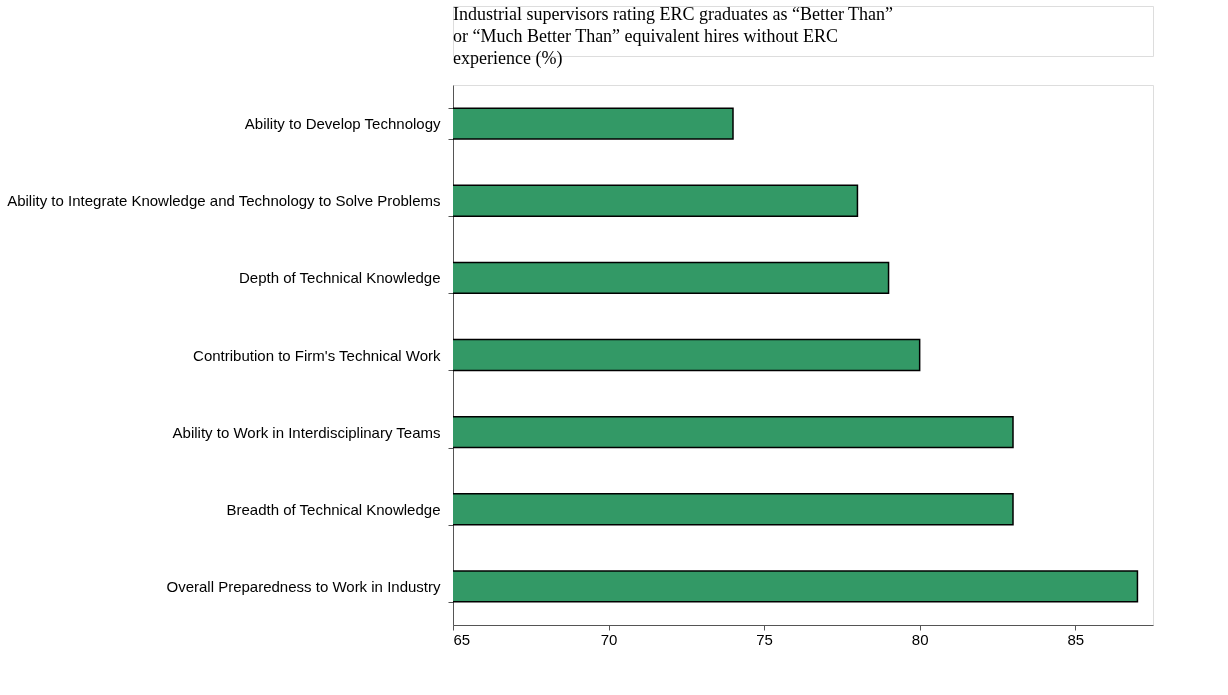 The width and height of the screenshot is (1228, 695). Describe the element at coordinates (303, 586) in the screenshot. I see `y-tick-label: Overall Preparedness to Work in Industry` at that location.